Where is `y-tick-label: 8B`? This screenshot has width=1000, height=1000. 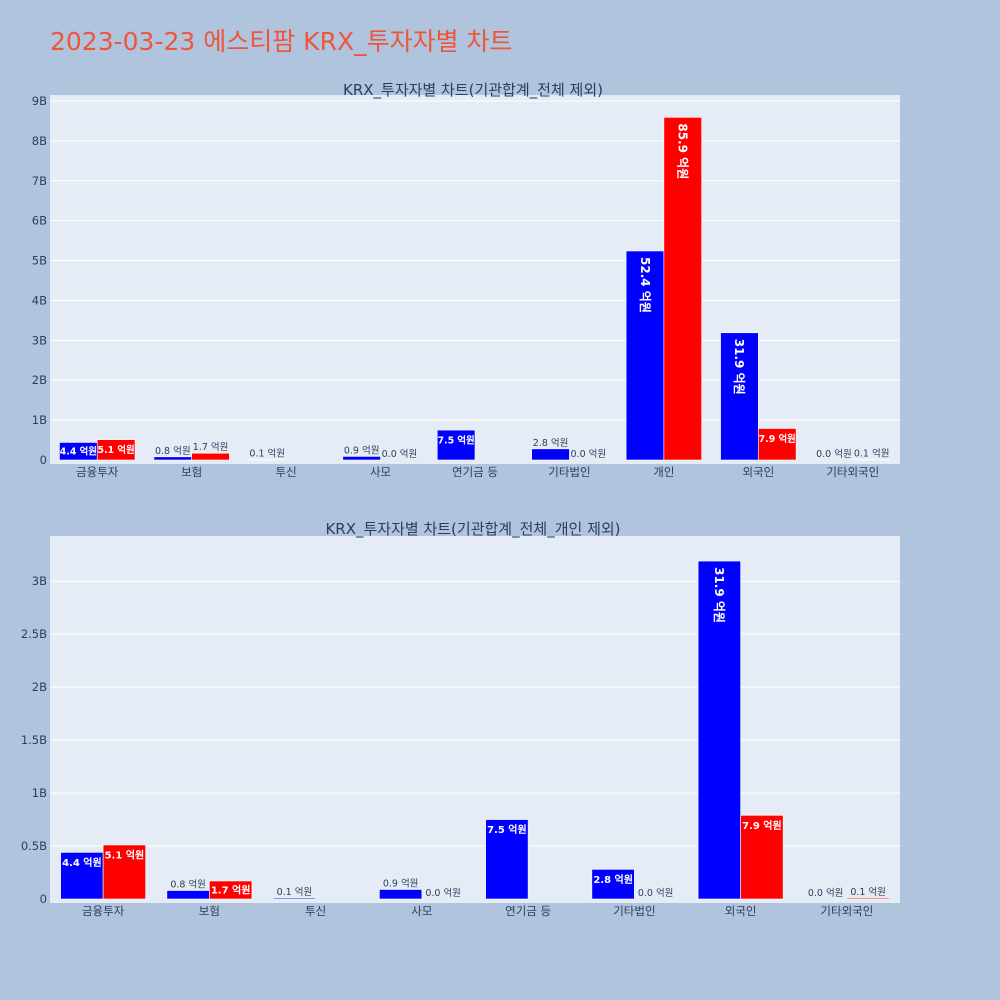
y-tick-label: 8B is located at coordinates (39, 141).